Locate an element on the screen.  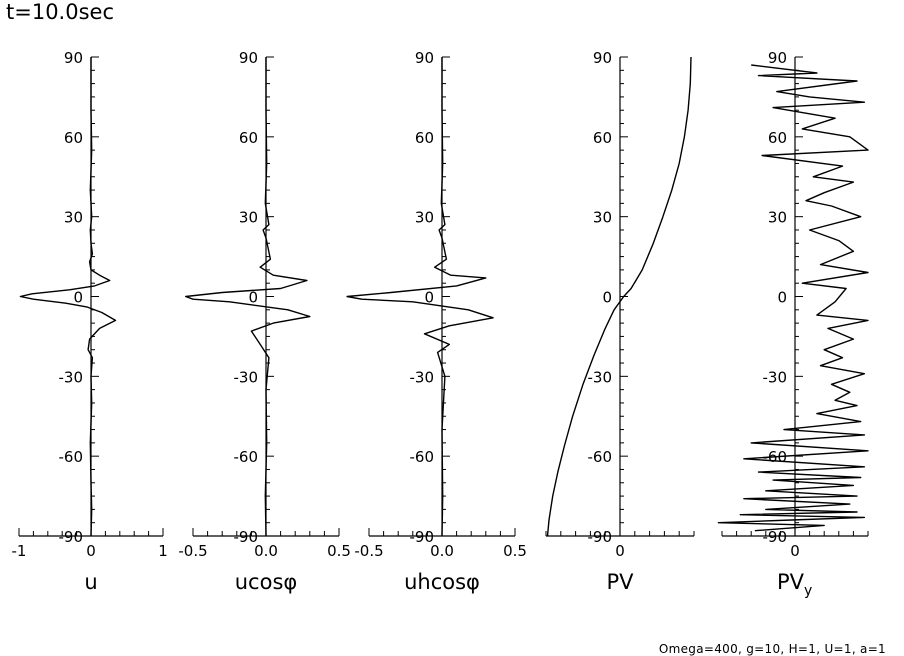
x-axis-label: uhcosφ is located at coordinates (442, 582).